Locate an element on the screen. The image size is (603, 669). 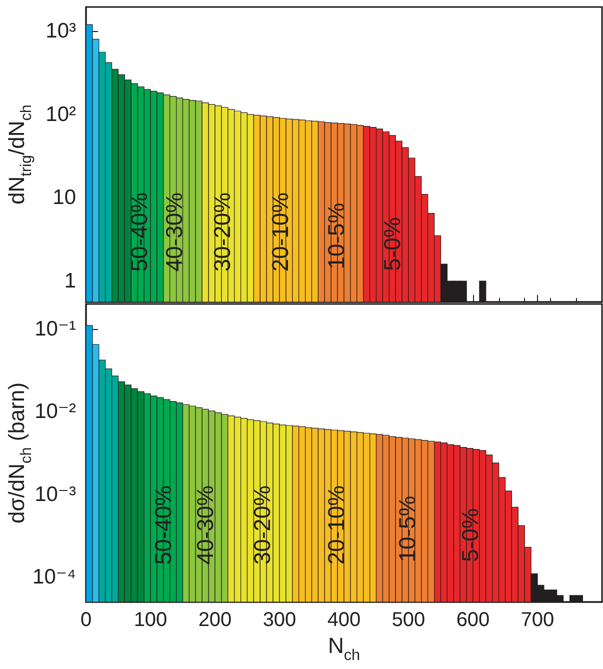
y-tick-label: 10³ is located at coordinates (61, 31).